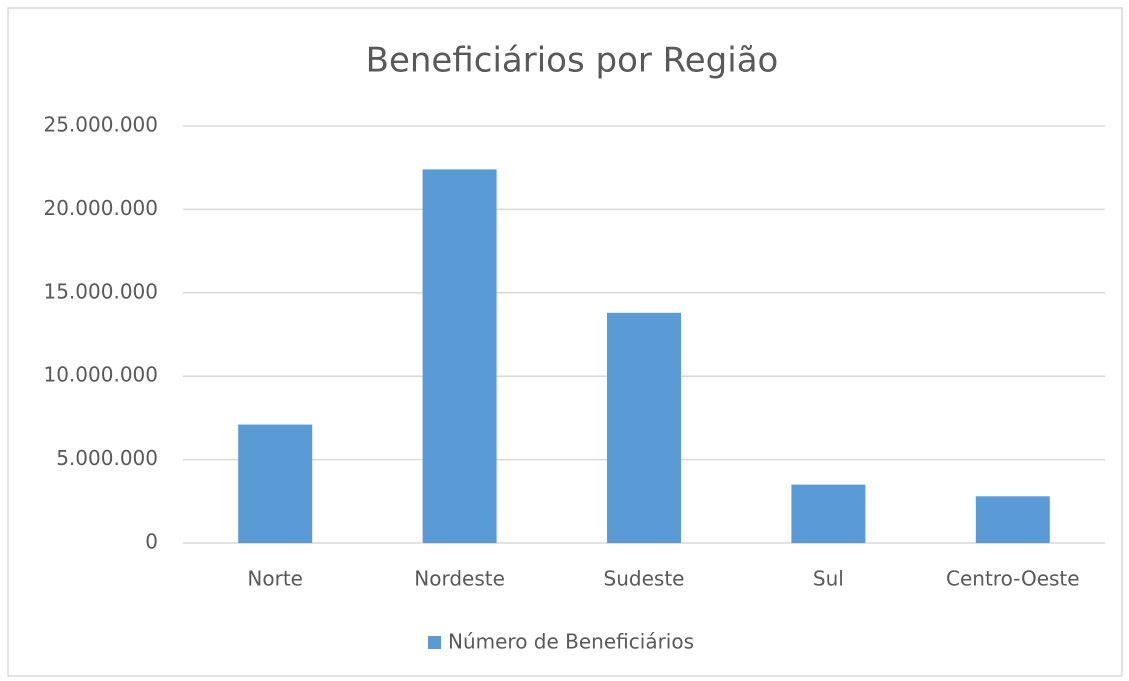 The image size is (1129, 681). What do you see at coordinates (572, 61) in the screenshot?
I see `chart-title: Beneficiários por Região` at bounding box center [572, 61].